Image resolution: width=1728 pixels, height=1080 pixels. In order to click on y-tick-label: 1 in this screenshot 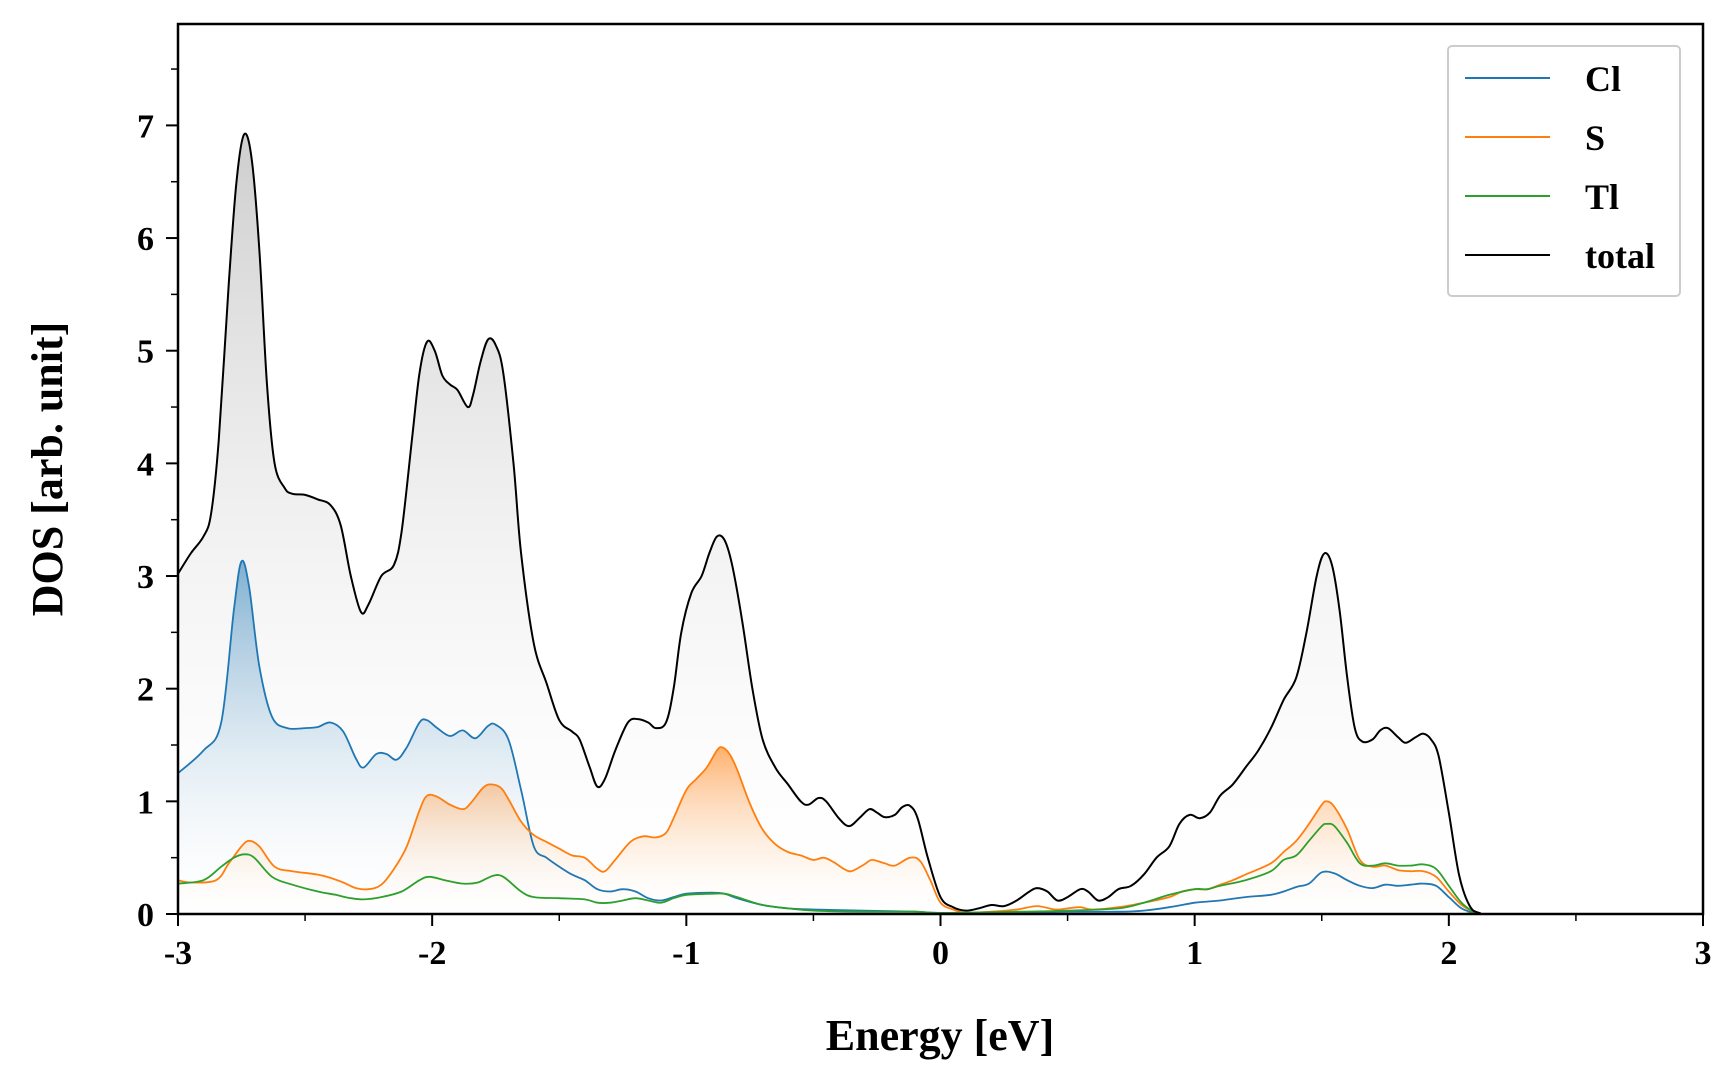, I will do `click(145, 802)`.